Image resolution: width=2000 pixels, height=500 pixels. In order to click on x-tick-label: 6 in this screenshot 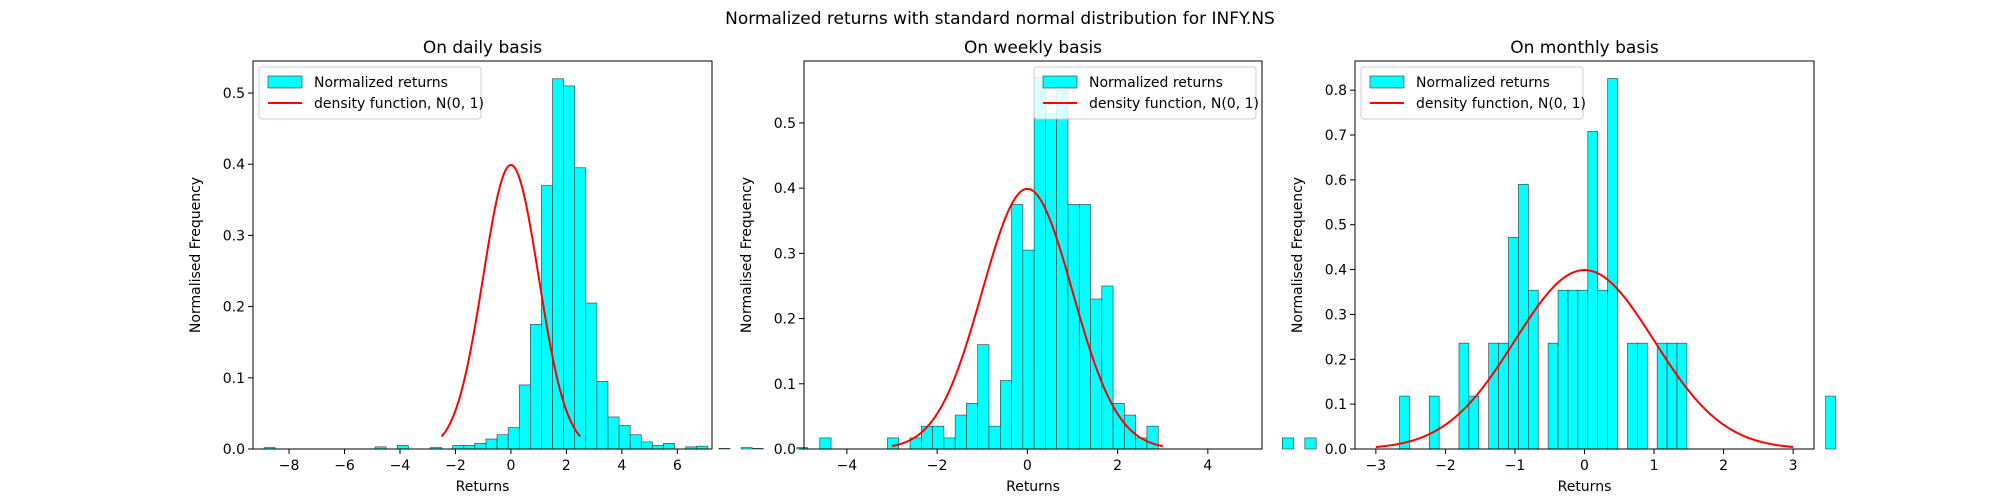, I will do `click(677, 466)`.